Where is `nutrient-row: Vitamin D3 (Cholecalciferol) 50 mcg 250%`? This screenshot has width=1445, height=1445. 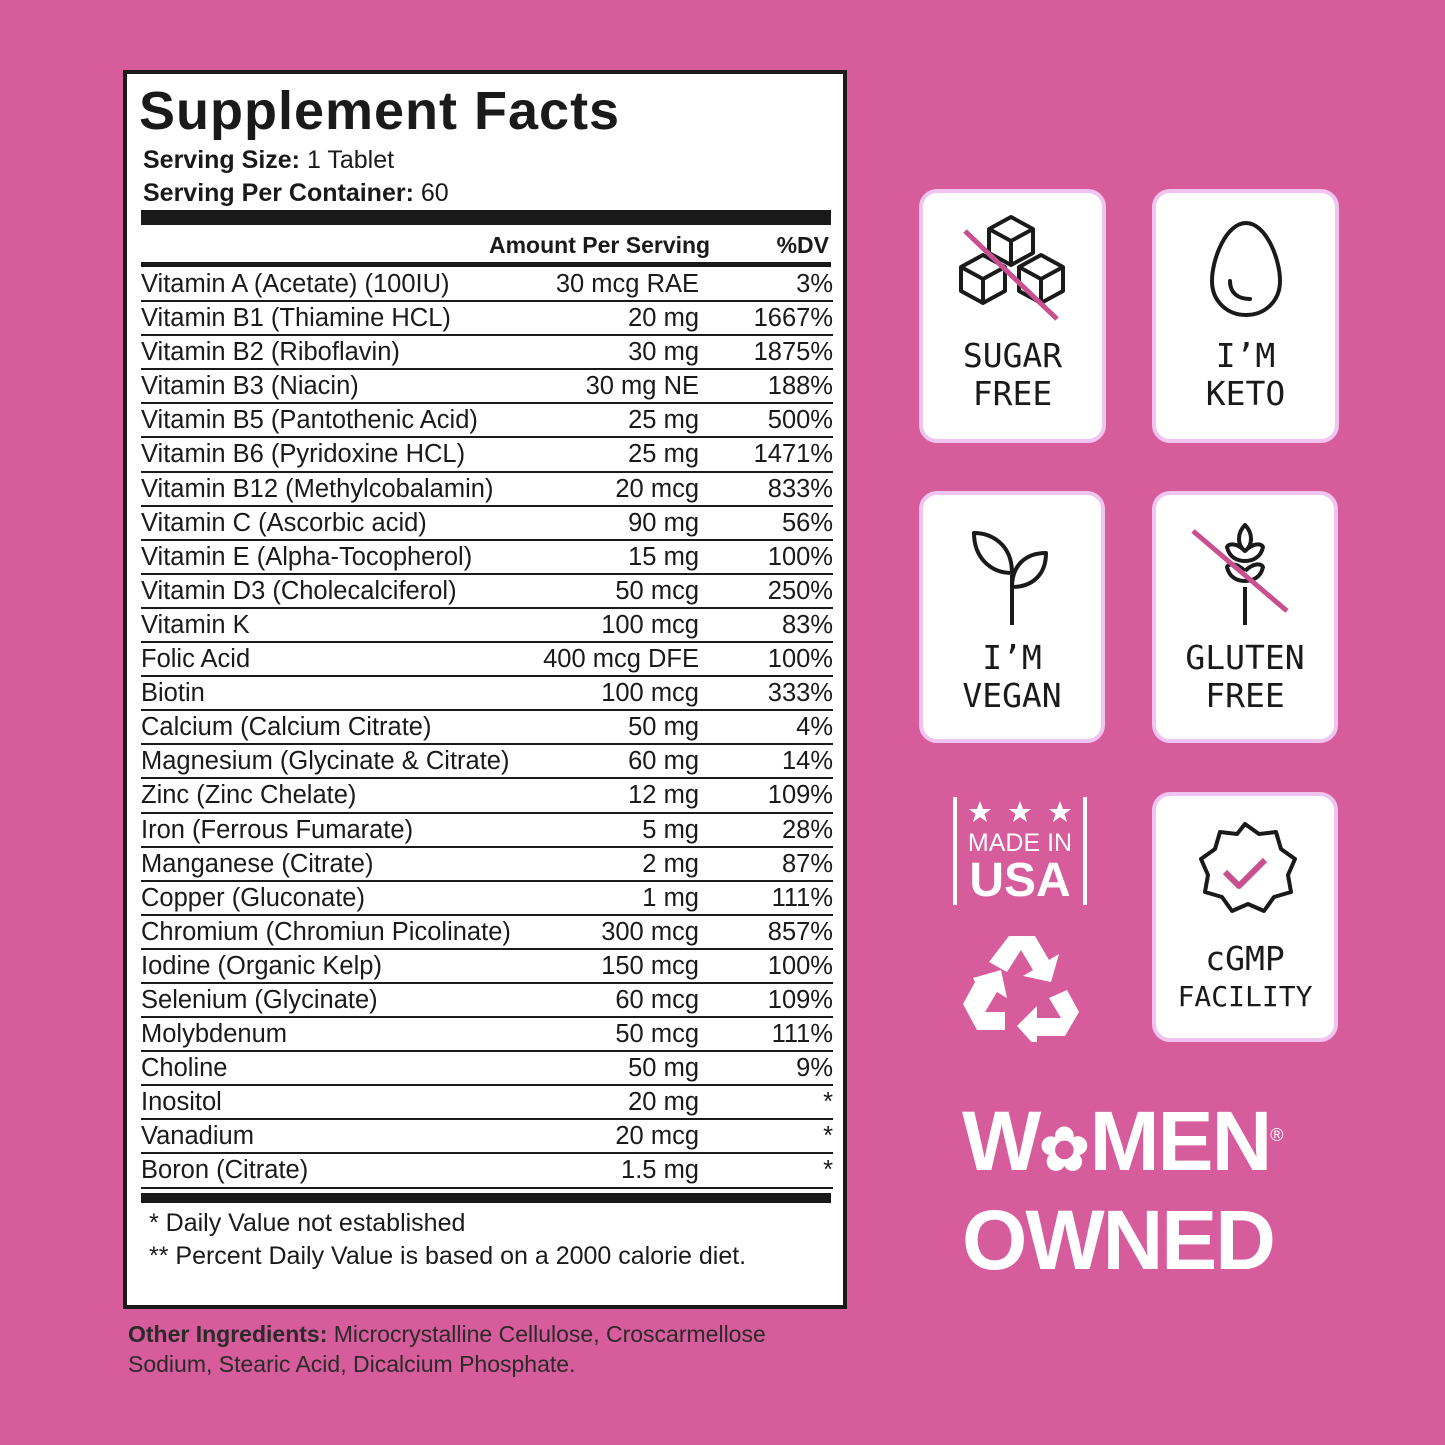
nutrient-row: Vitamin D3 (Cholecalciferol) 50 mcg 250% is located at coordinates (487, 592).